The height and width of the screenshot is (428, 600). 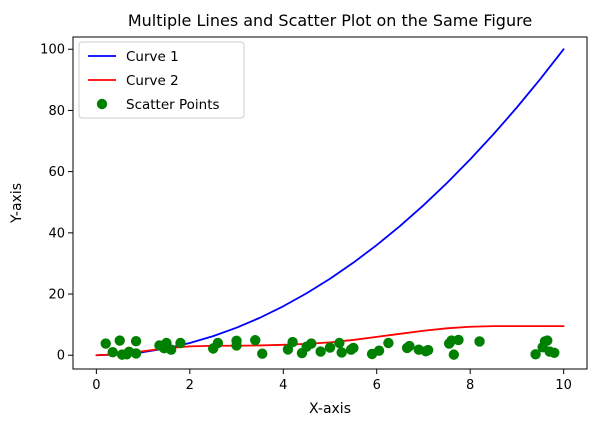 I want to click on legend: Curve 1 Curve 2 Scatter Points, so click(x=161, y=80).